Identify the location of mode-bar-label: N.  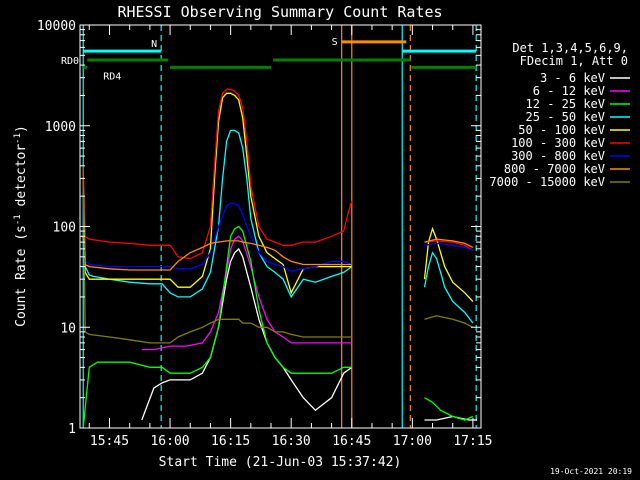
(154, 44).